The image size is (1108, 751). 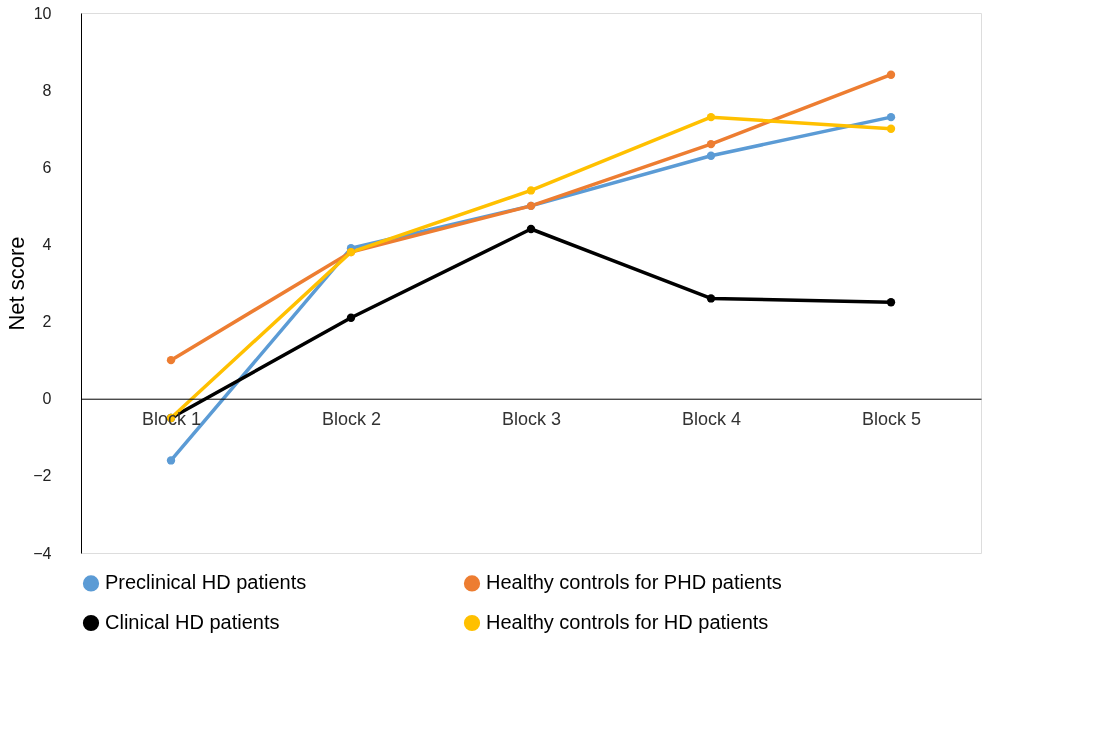 What do you see at coordinates (42, 476) in the screenshot?
I see `y-tick-label: −2` at bounding box center [42, 476].